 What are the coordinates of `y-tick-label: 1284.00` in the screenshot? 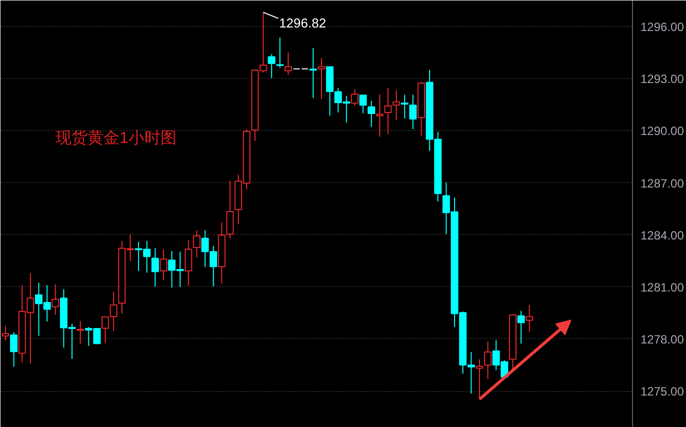 It's located at (662, 235).